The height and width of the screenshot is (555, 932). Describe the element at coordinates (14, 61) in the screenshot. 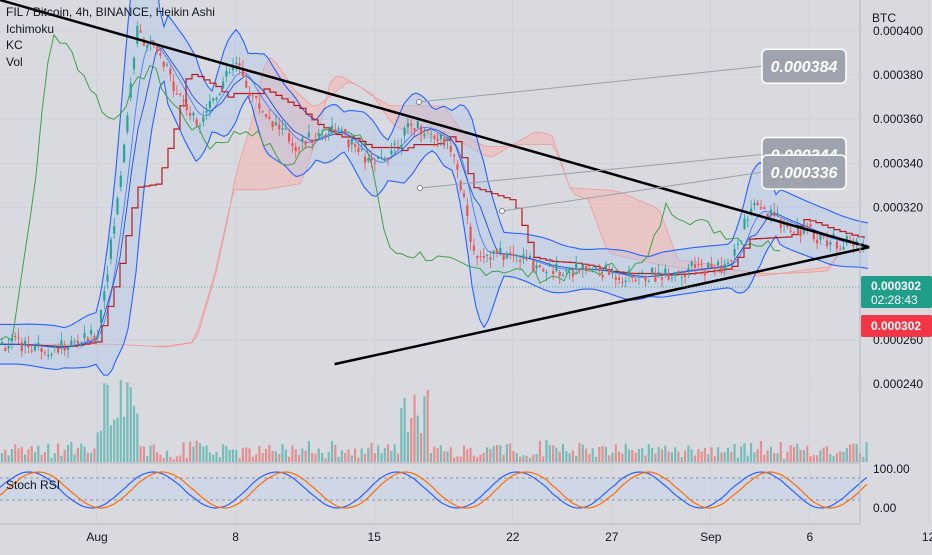

I see `indicator-vol: Vol` at that location.